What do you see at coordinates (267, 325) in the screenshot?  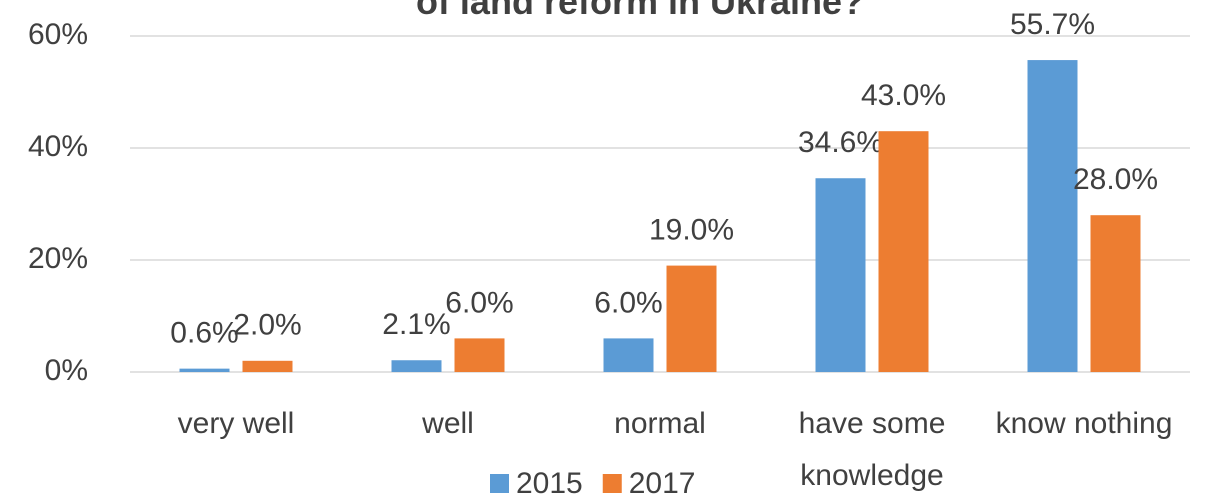 I see `value-label: 2.0%` at bounding box center [267, 325].